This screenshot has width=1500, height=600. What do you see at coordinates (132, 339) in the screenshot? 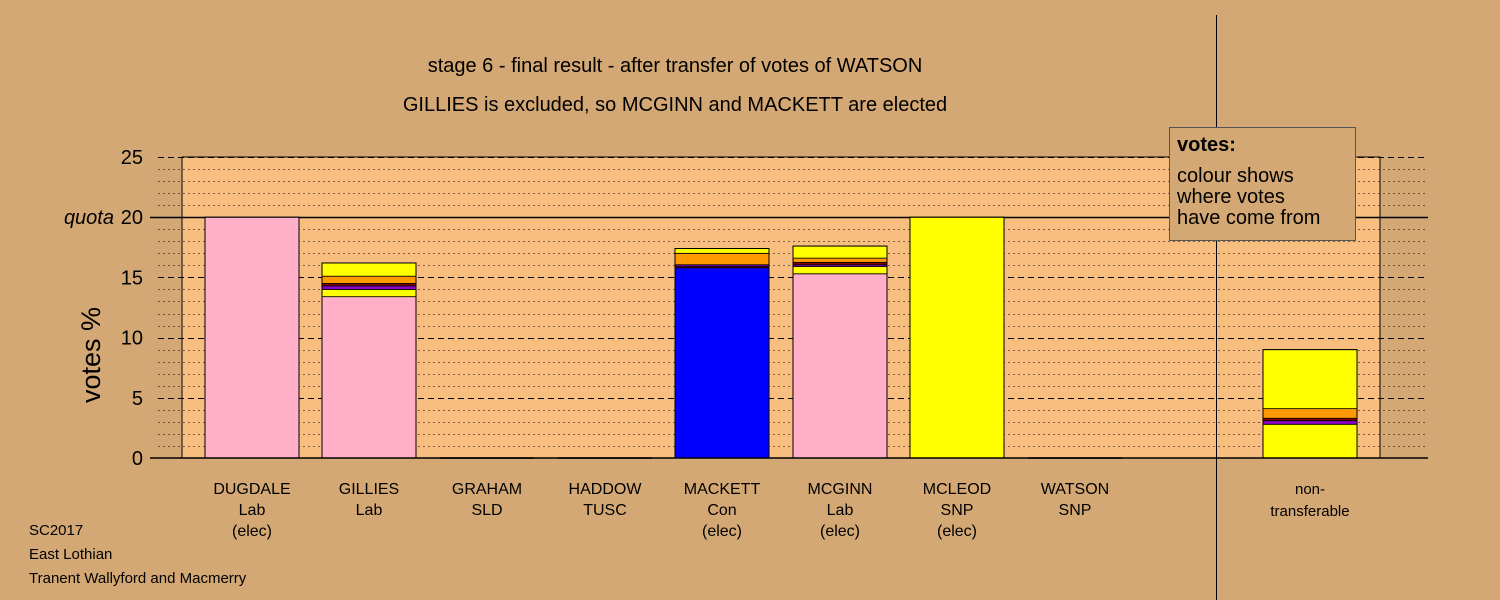
I see `y-tick-label: 10` at bounding box center [132, 339].